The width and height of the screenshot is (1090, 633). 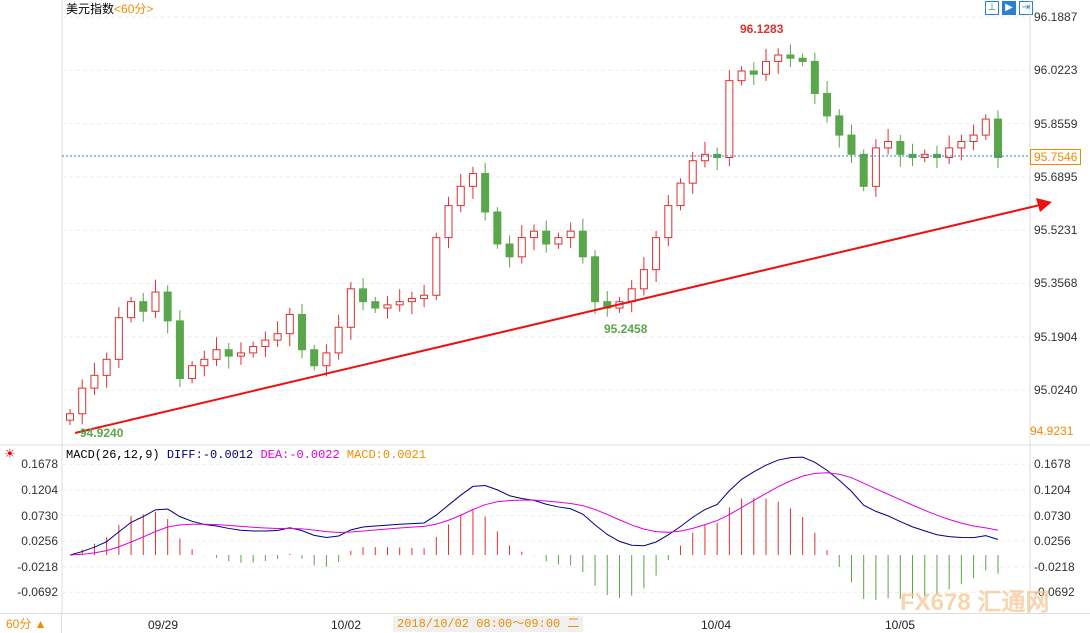 I want to click on chart-type-icon: ⊥, so click(x=992, y=8).